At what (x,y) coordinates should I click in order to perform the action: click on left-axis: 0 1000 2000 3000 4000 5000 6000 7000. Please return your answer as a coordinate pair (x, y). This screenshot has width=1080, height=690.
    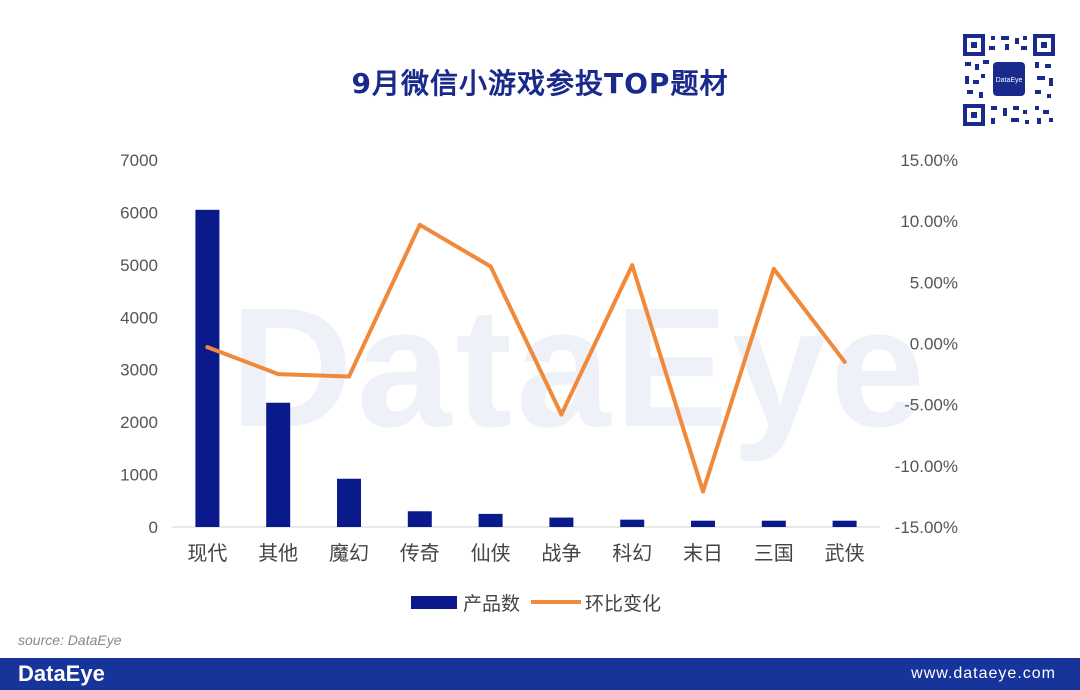
    Looking at the image, I should click on (139, 344).